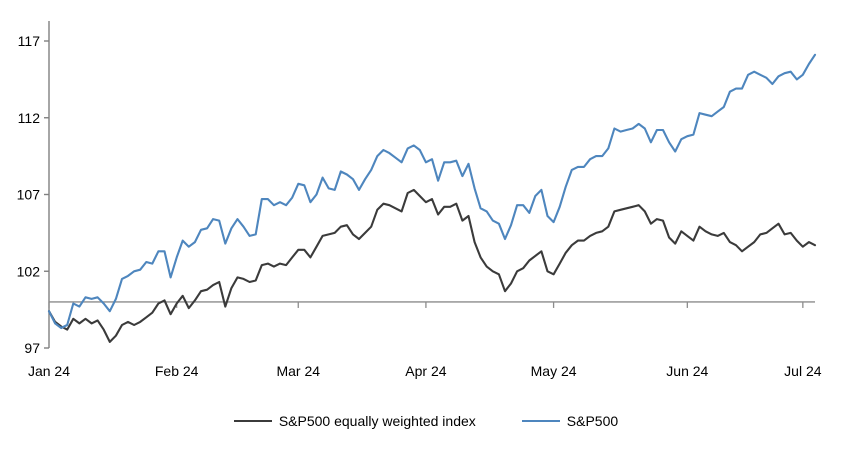 The image size is (852, 453). Describe the element at coordinates (32, 348) in the screenshot. I see `y-tick-label: 97` at that location.